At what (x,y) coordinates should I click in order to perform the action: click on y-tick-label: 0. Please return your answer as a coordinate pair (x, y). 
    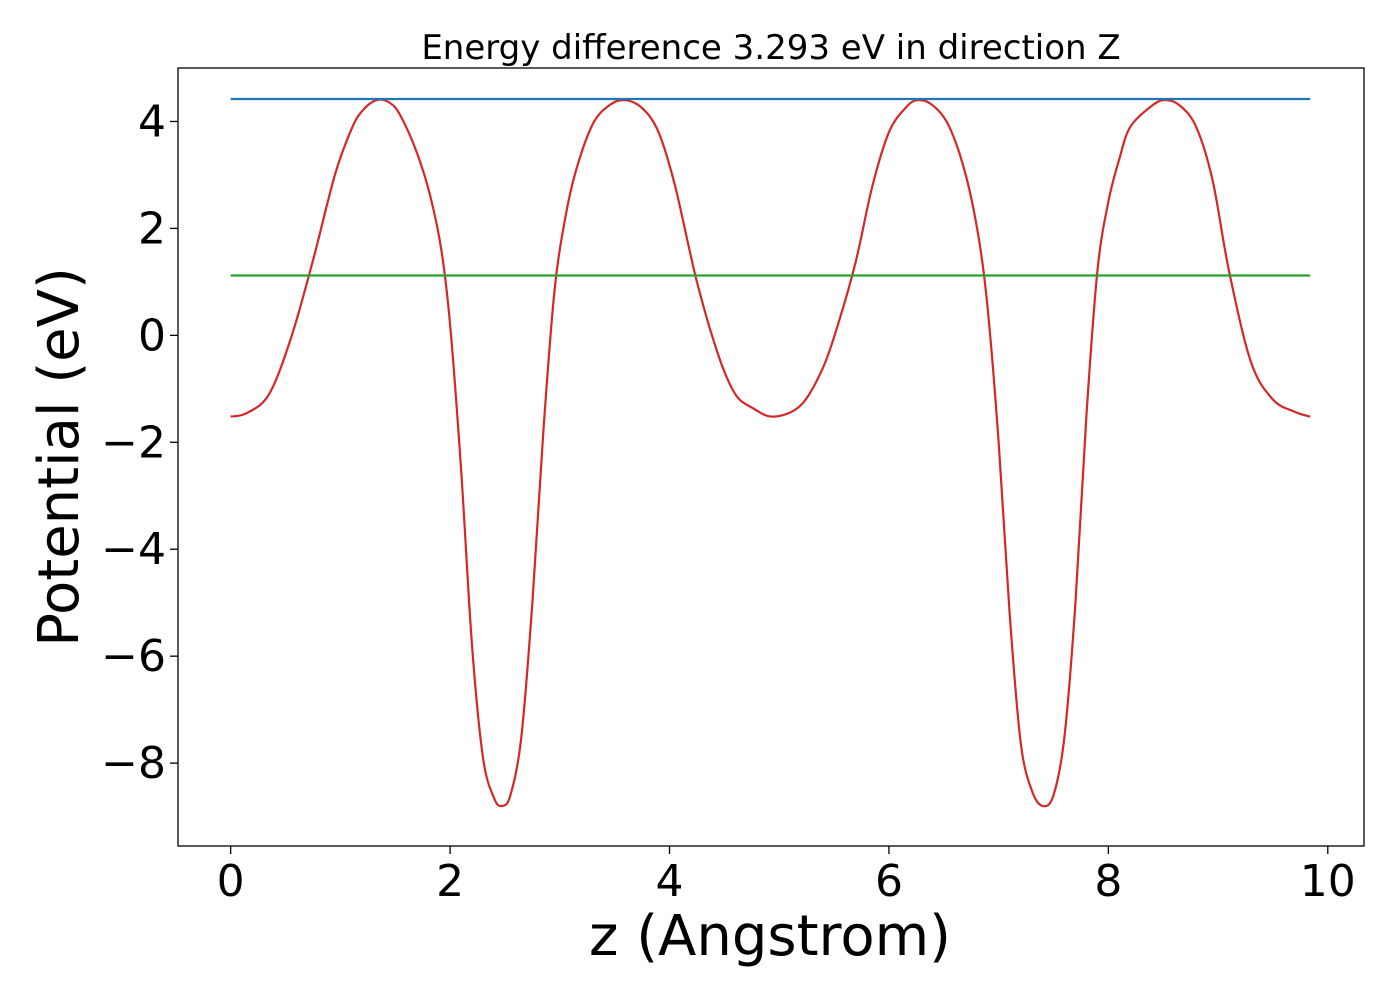
    Looking at the image, I should click on (152, 335).